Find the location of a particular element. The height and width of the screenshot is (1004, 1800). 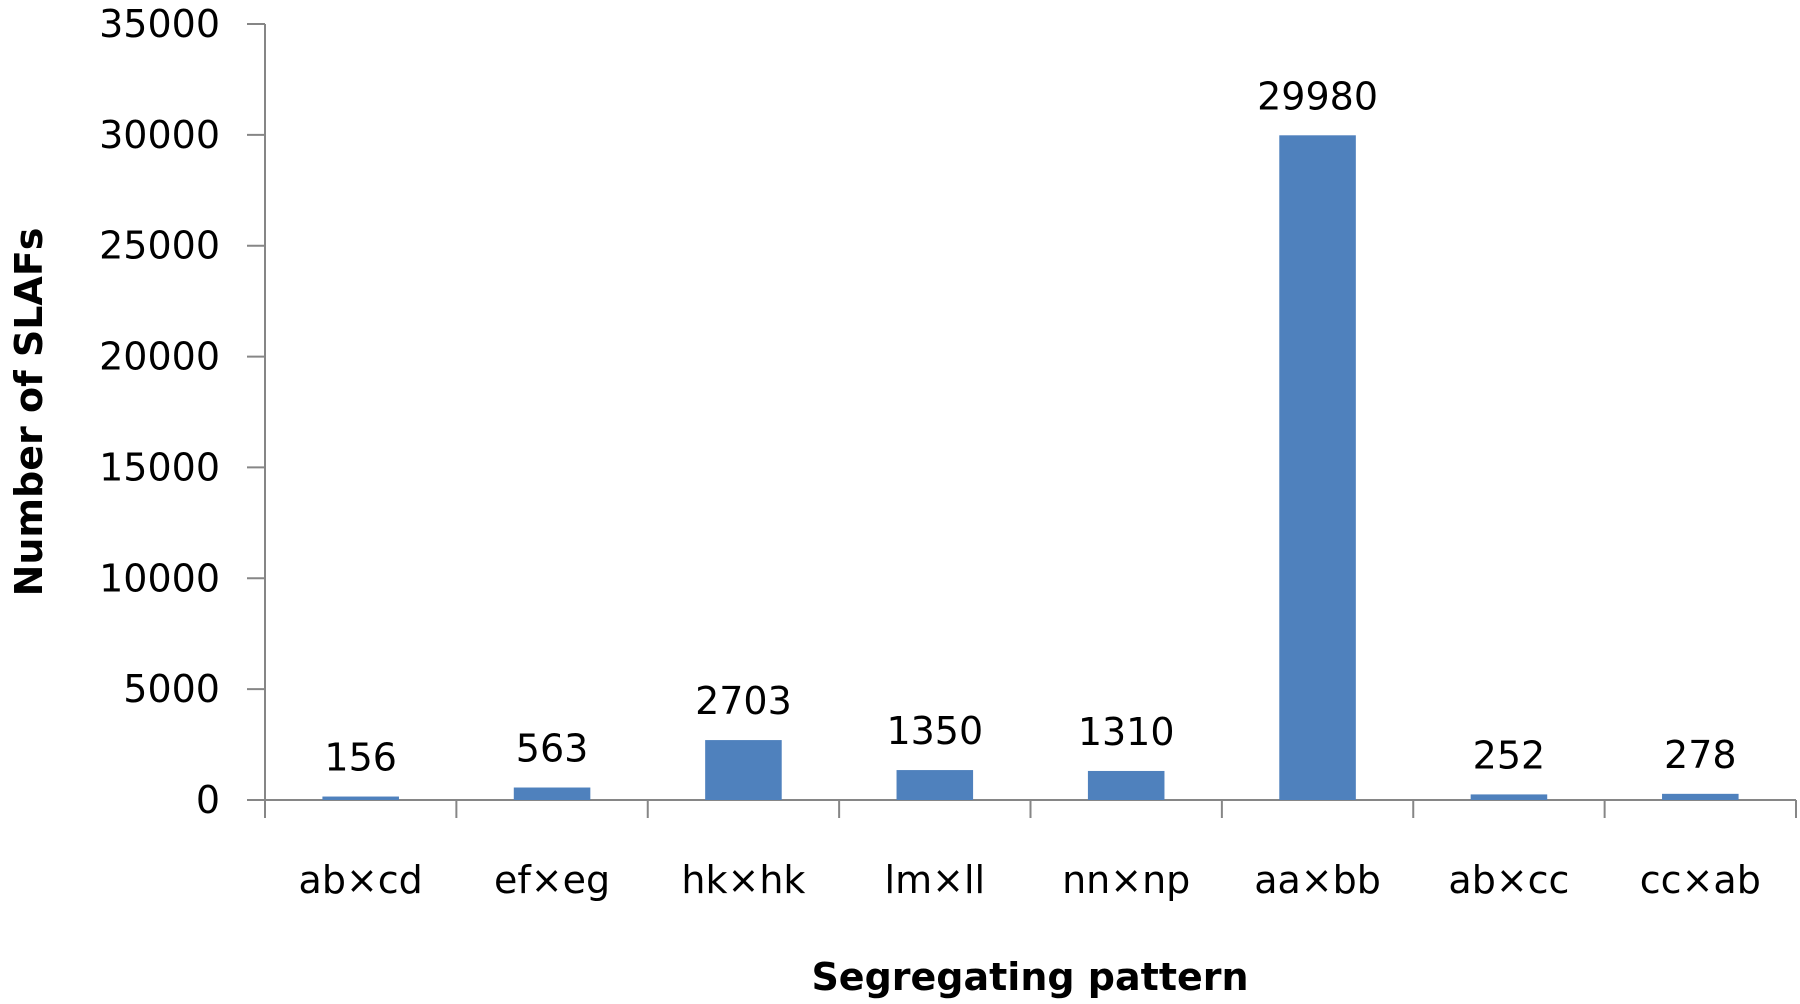

data-label: 2703 is located at coordinates (743, 701).